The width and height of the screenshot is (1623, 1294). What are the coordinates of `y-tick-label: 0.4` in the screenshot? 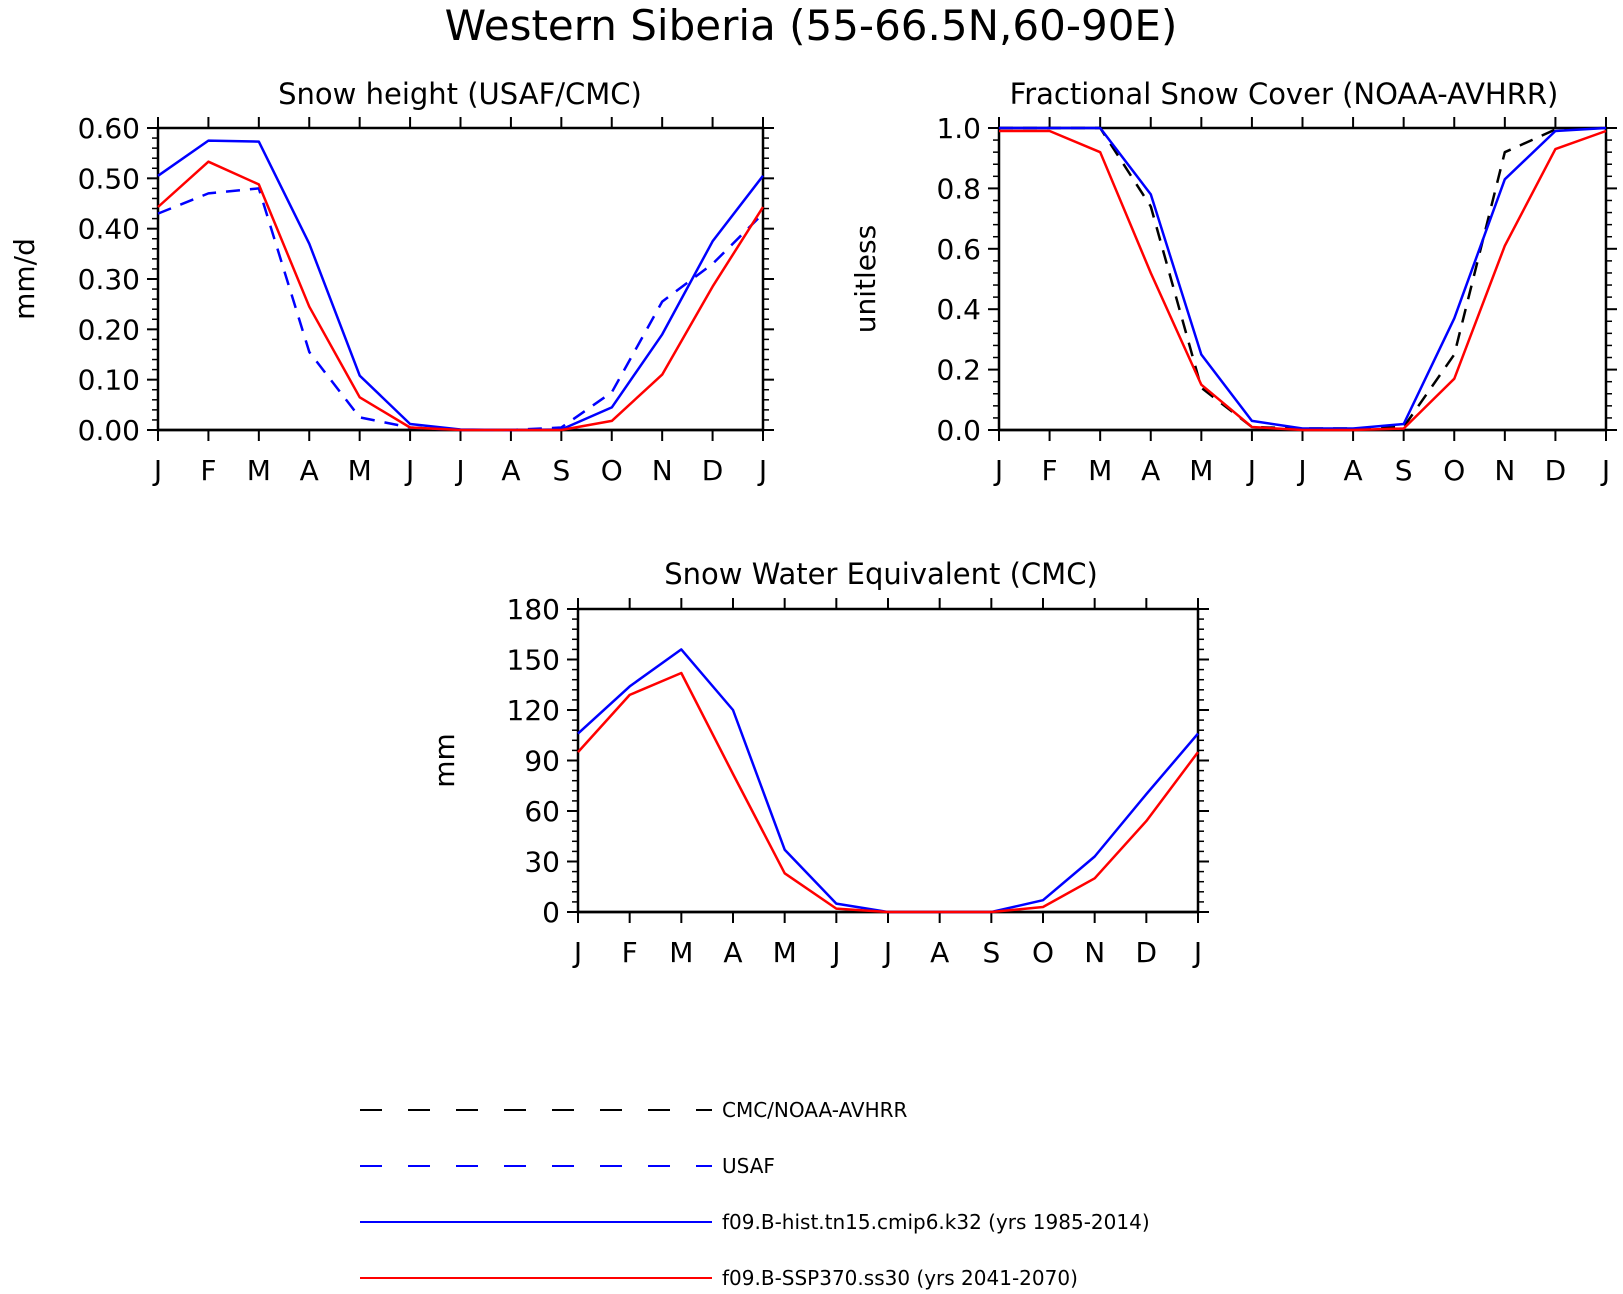 It's located at (958, 309).